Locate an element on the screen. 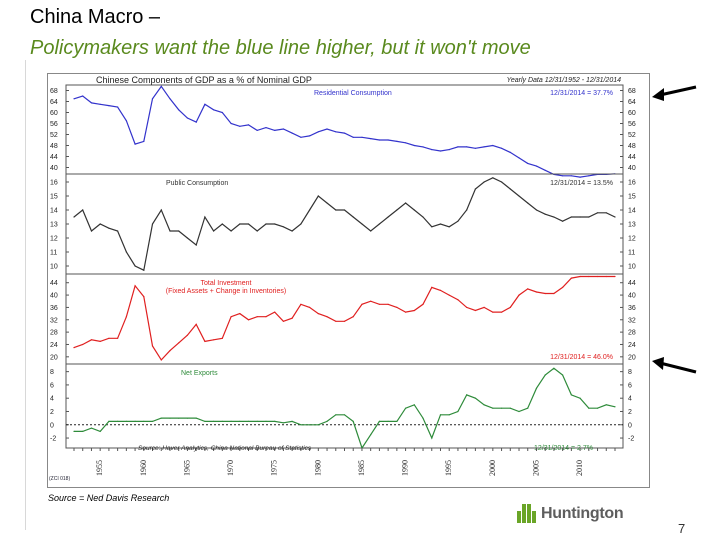 This screenshot has height=540, width=720. y-tick-label-right: 14 is located at coordinates (632, 211).